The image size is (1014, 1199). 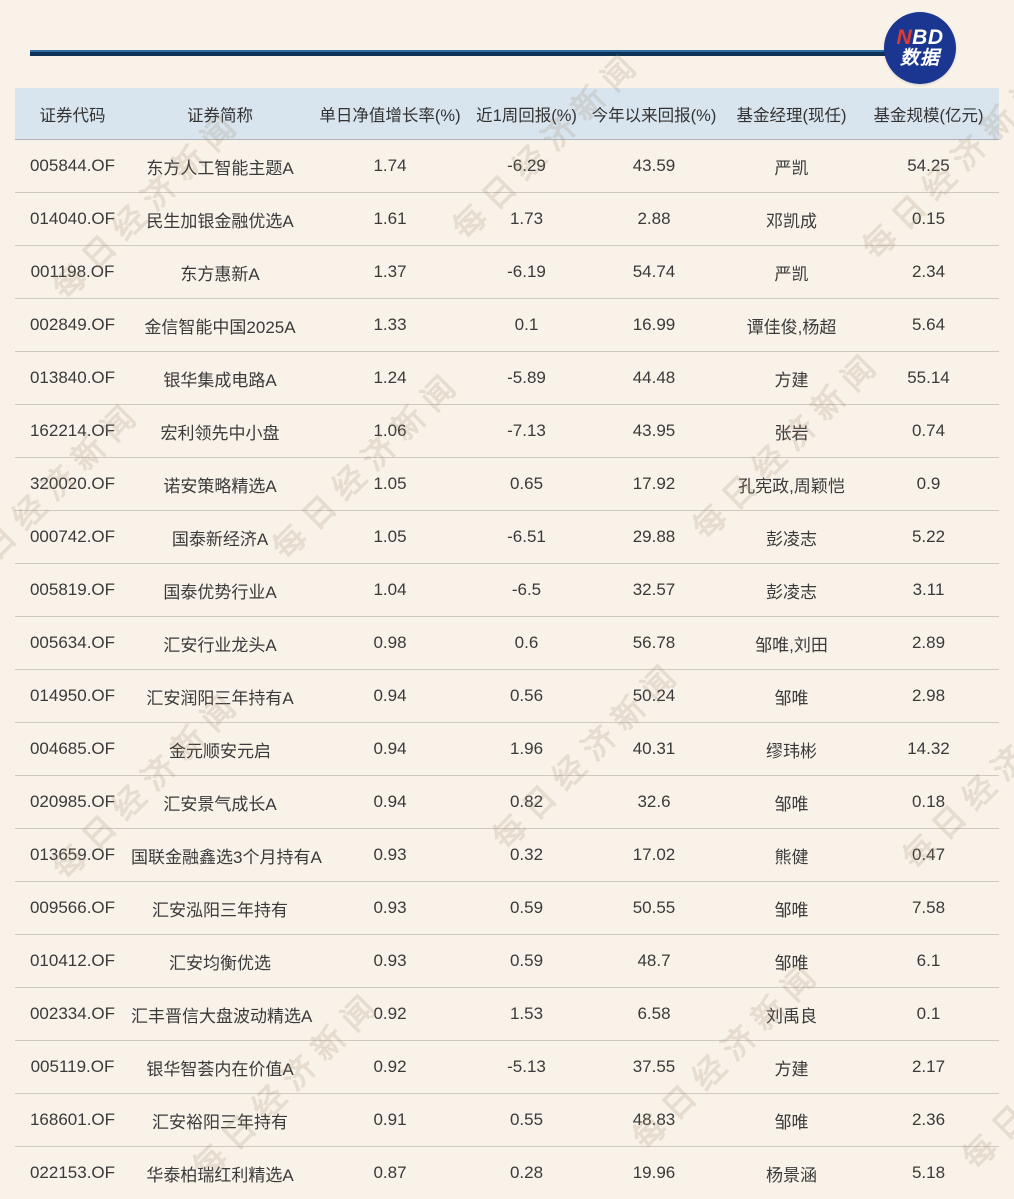 What do you see at coordinates (72, 696) in the screenshot?
I see `cell-code: 014950.OF` at bounding box center [72, 696].